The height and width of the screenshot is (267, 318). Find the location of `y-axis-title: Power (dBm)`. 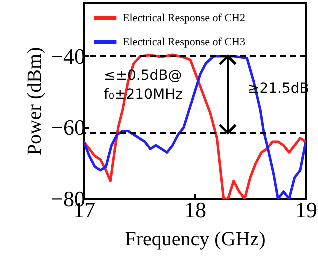

y-axis-title: Power (dBm) is located at coordinates (35, 101).